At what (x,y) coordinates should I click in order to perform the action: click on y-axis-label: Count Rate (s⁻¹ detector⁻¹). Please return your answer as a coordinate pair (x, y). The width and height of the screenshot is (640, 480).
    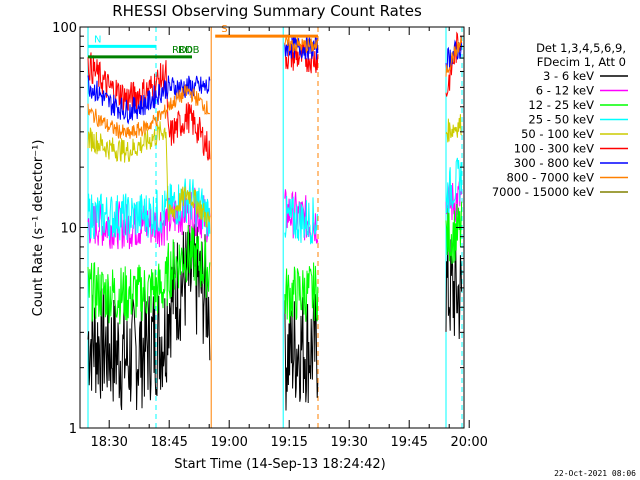
    Looking at the image, I should click on (38, 228).